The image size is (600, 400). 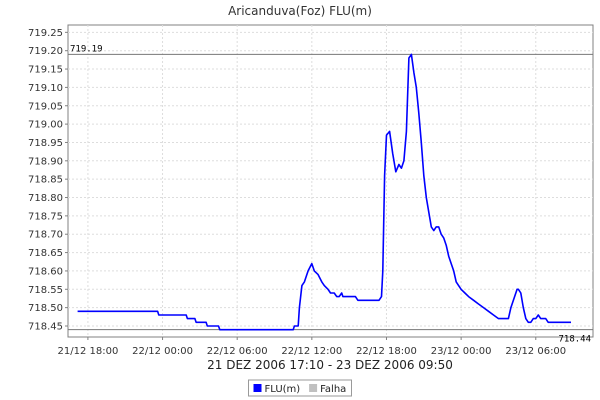 What do you see at coordinates (45, 326) in the screenshot?
I see `y-tick-label: 718.45` at bounding box center [45, 326].